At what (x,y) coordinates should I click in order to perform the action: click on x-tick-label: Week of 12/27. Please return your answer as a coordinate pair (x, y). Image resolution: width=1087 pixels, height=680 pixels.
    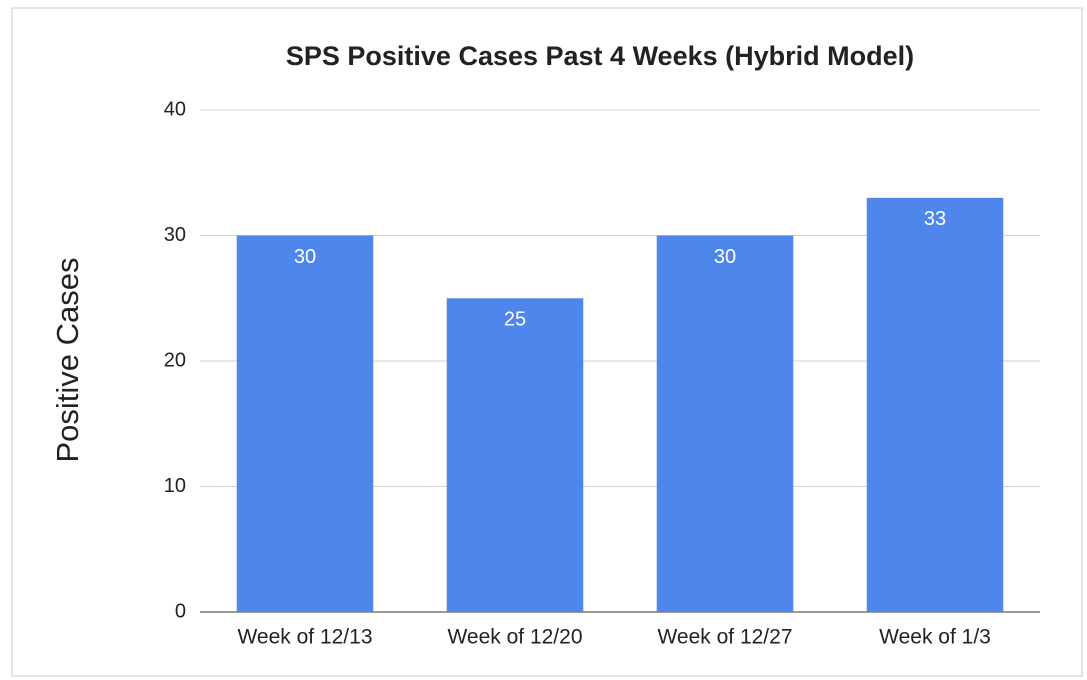
    Looking at the image, I should click on (724, 637).